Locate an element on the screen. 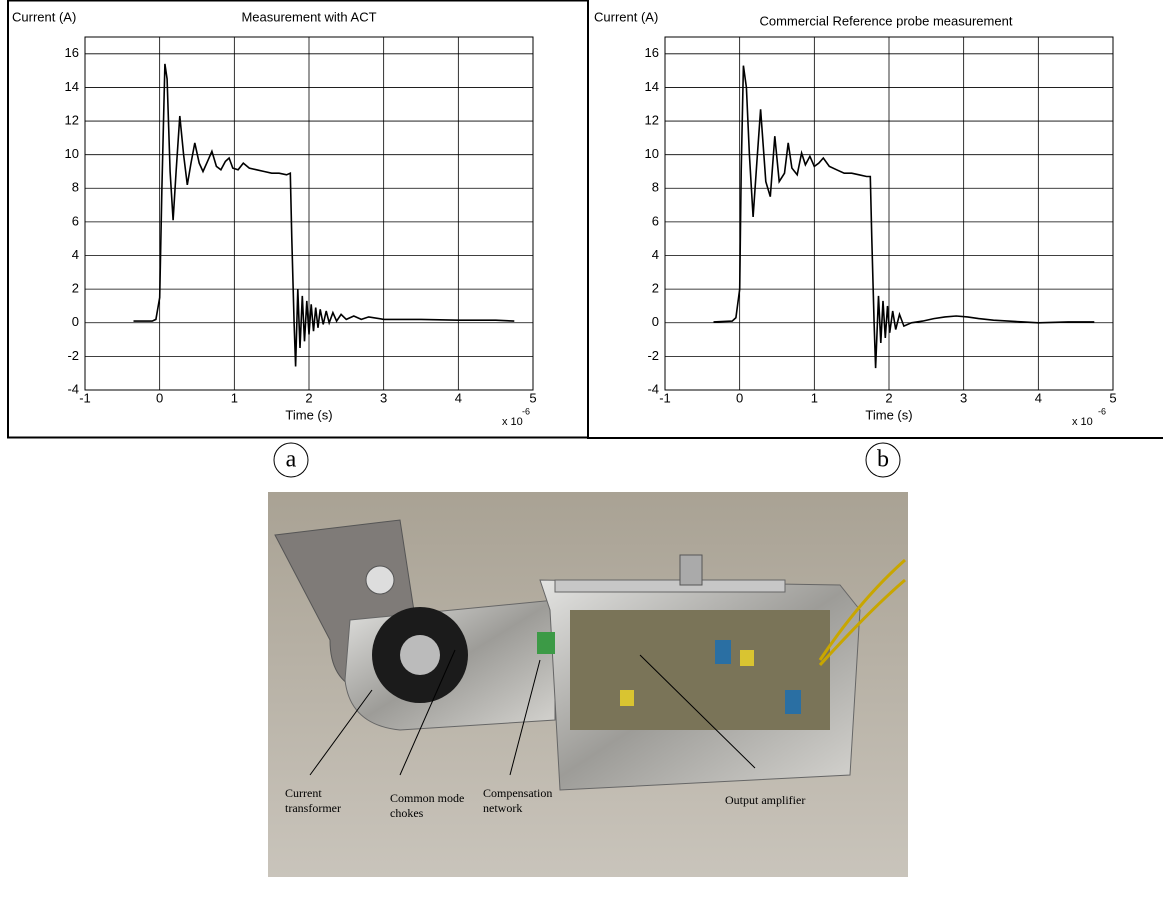 The height and width of the screenshot is (904, 1163). photo-leaders is located at coordinates (532, 712).